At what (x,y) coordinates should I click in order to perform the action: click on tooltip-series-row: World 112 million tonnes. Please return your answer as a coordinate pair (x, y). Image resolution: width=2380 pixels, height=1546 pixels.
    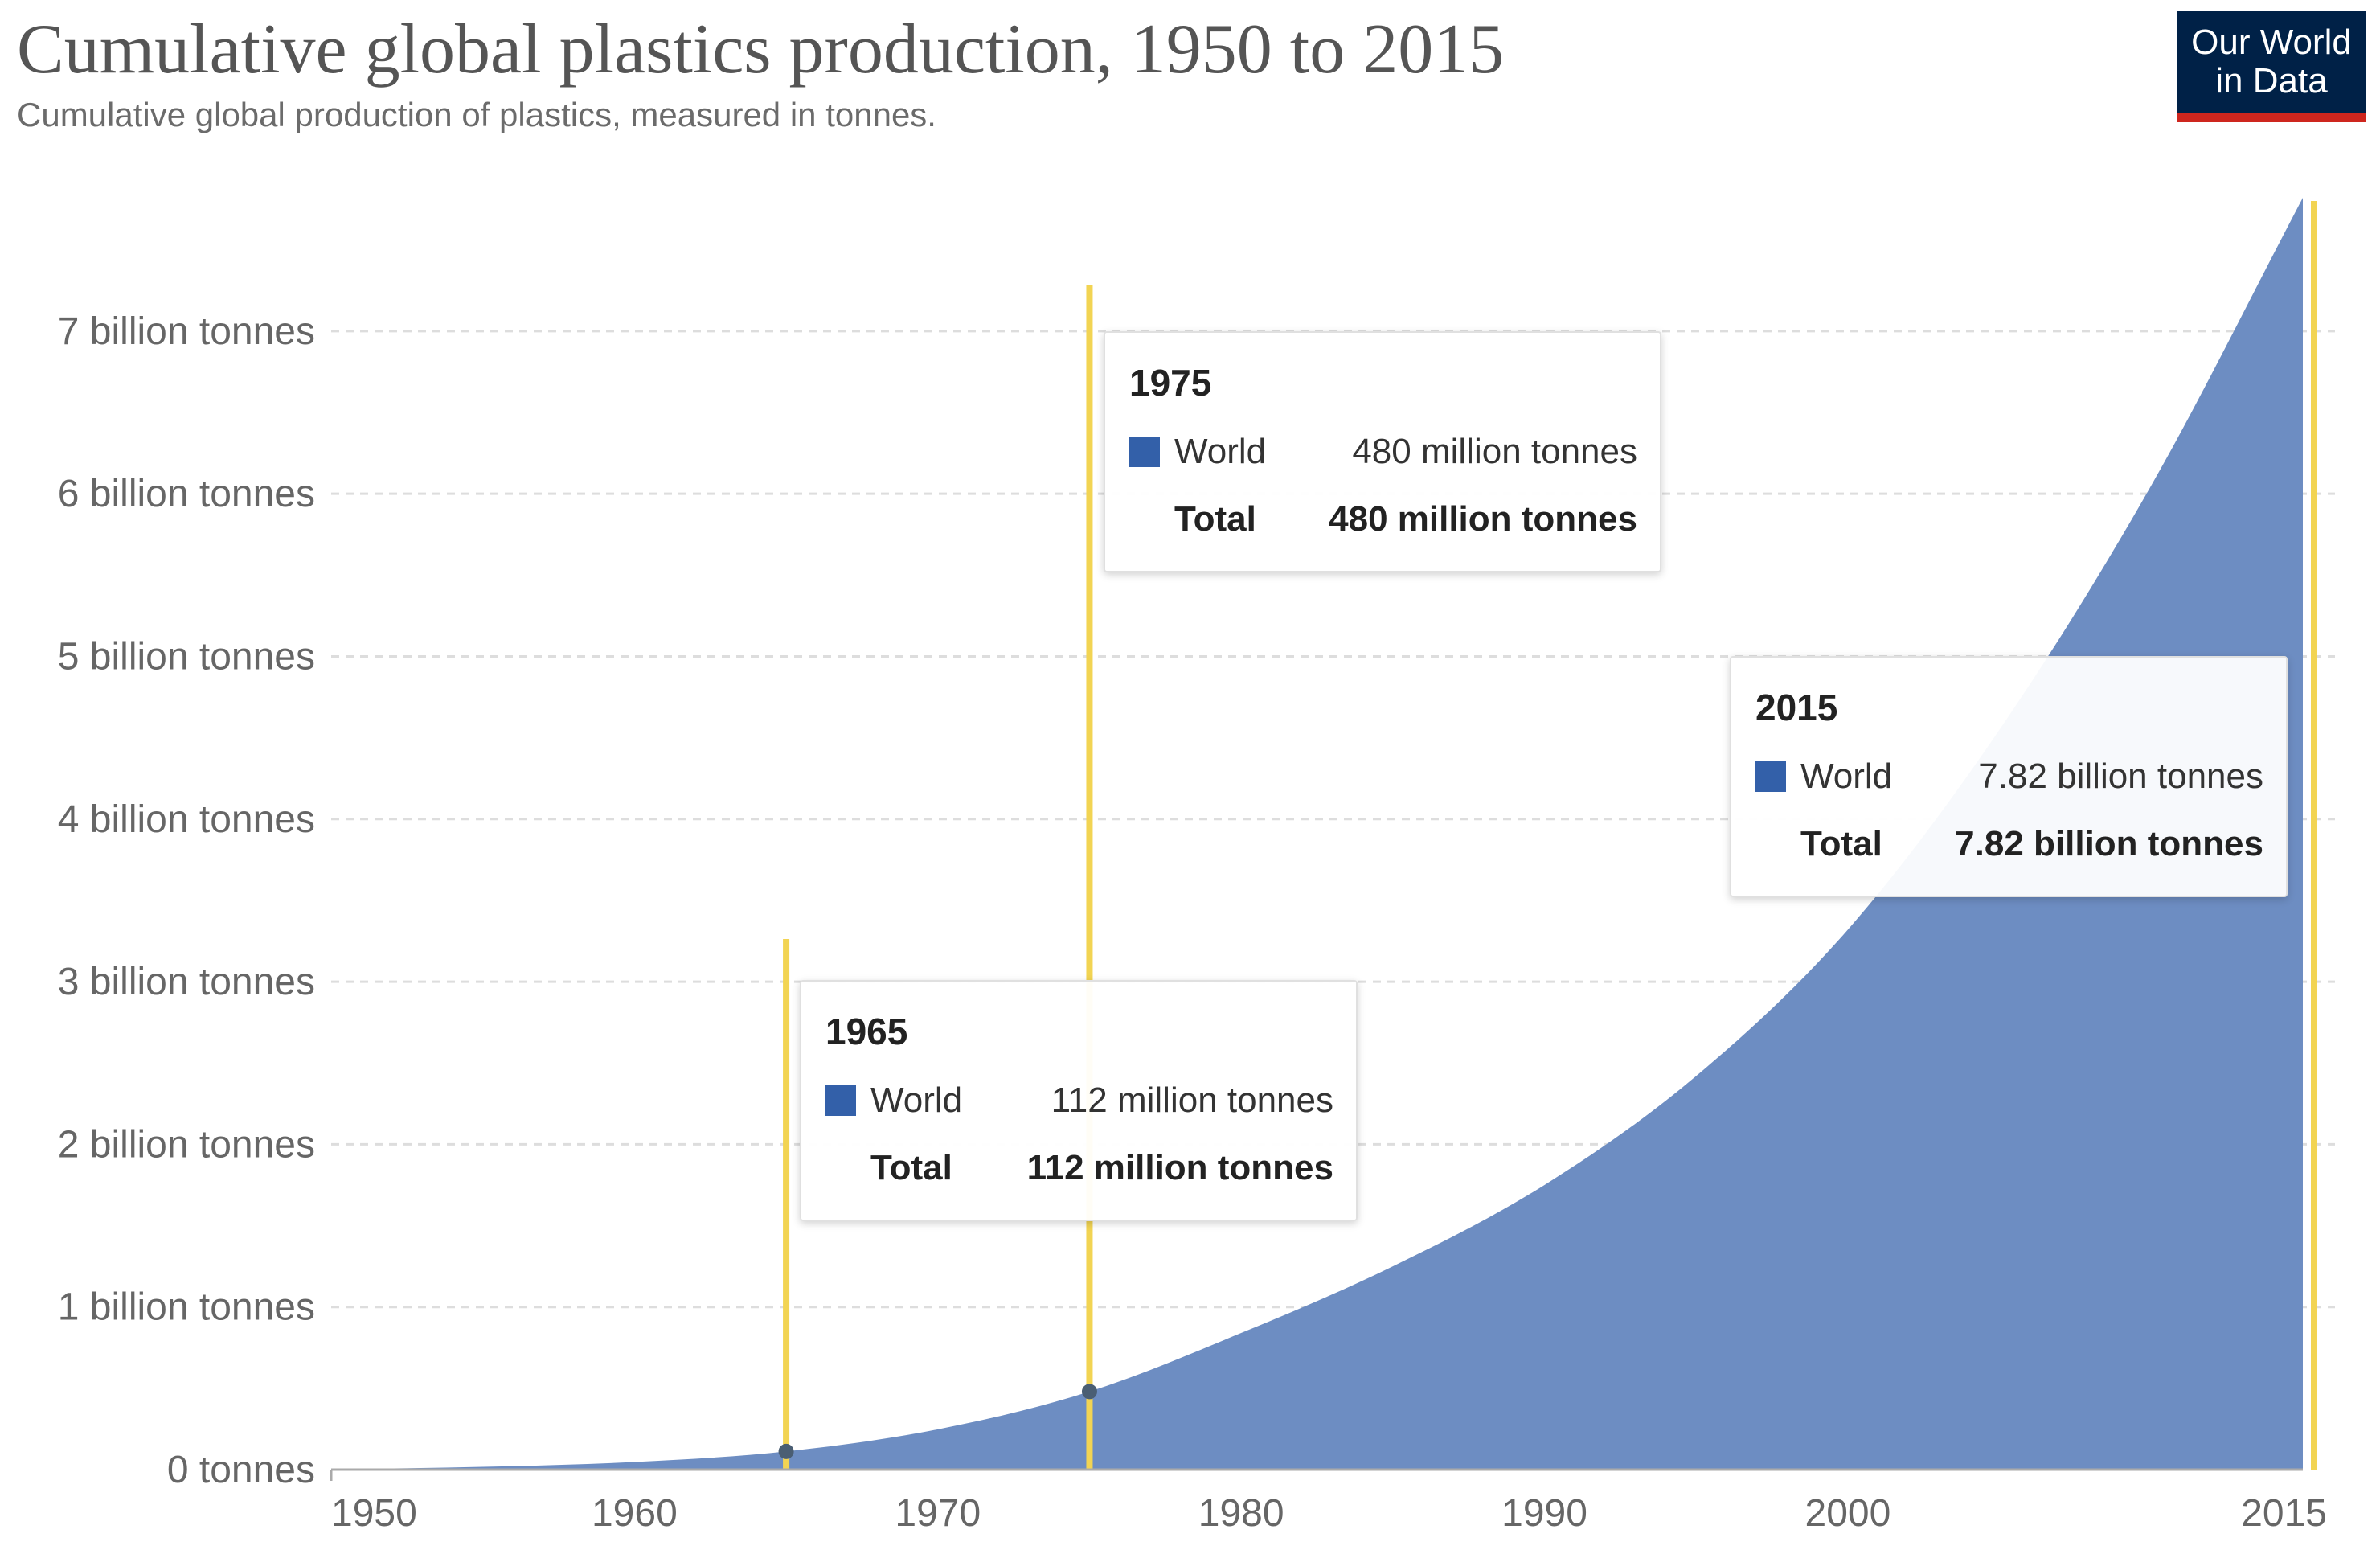
    Looking at the image, I should click on (1079, 1100).